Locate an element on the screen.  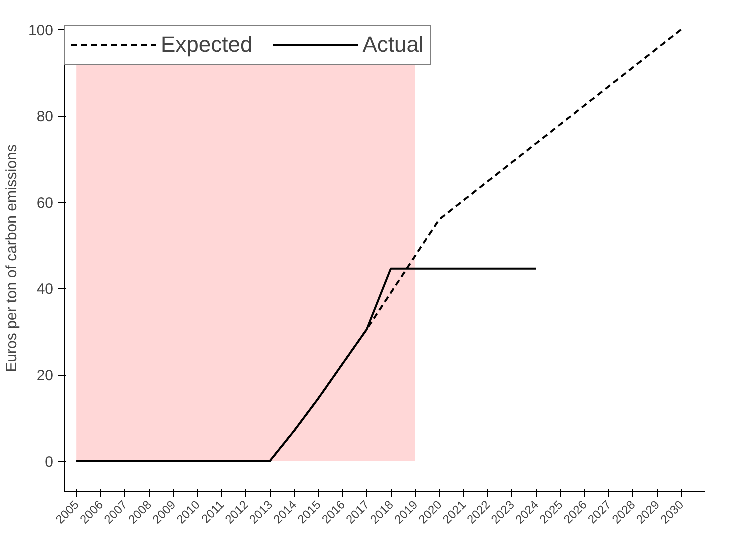
y-axis-title: Euros per ton of carbon emissions is located at coordinates (11, 258).